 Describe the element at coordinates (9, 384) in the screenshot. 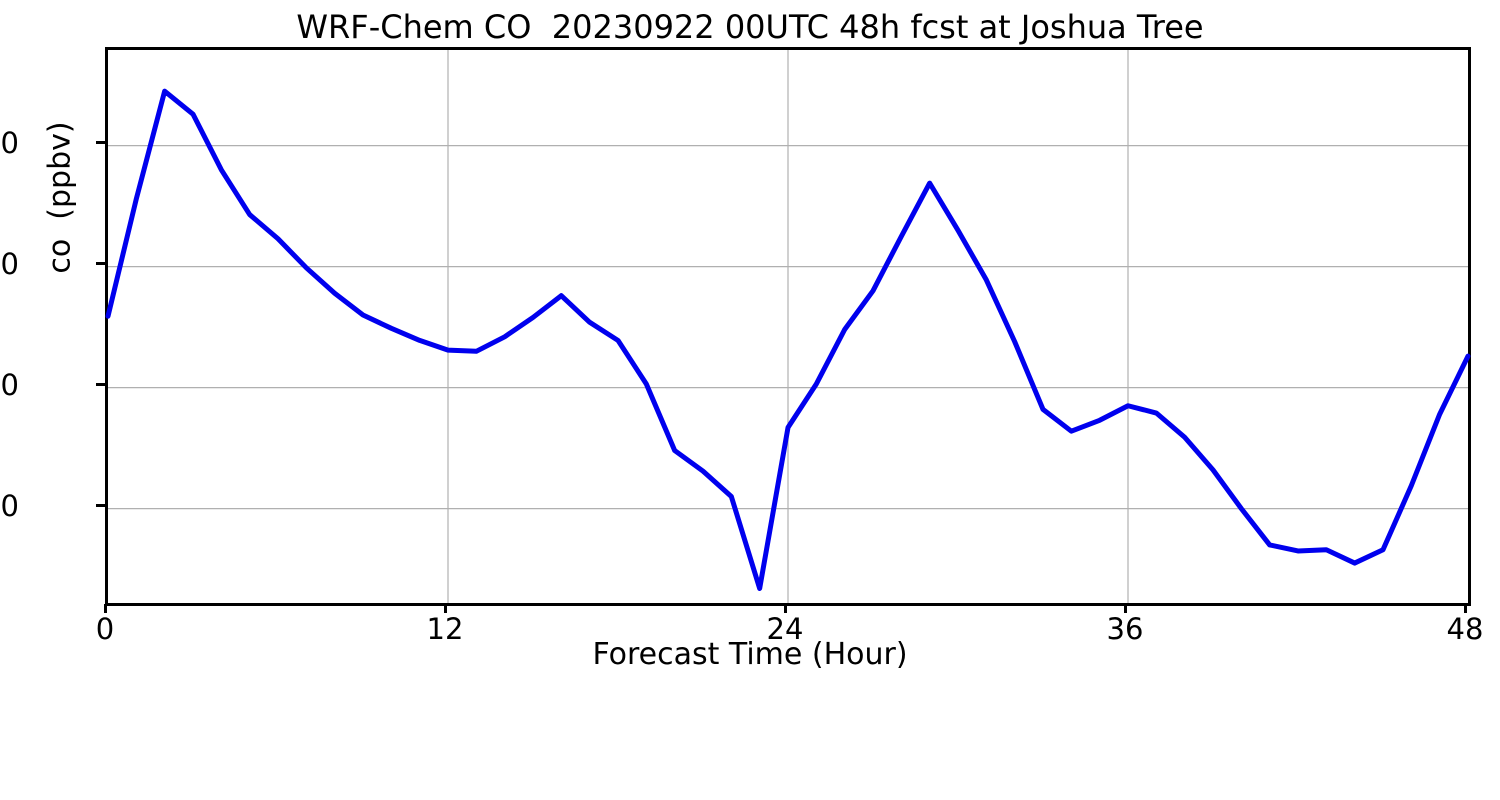

I see `y-tick-label-90: 90` at that location.